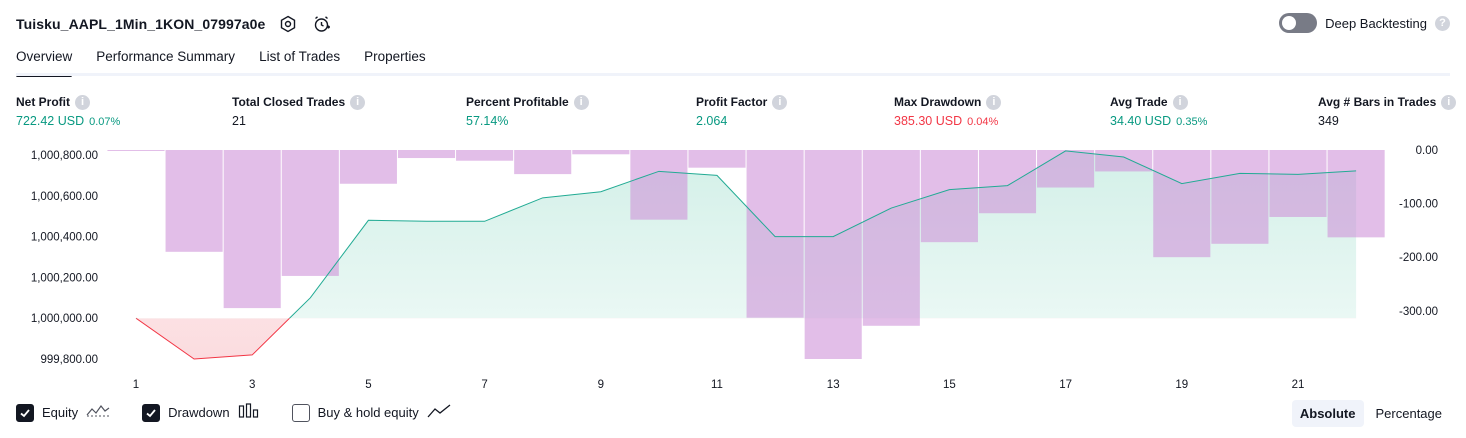  I want to click on metric-label: Max Drawdown, so click(938, 102).